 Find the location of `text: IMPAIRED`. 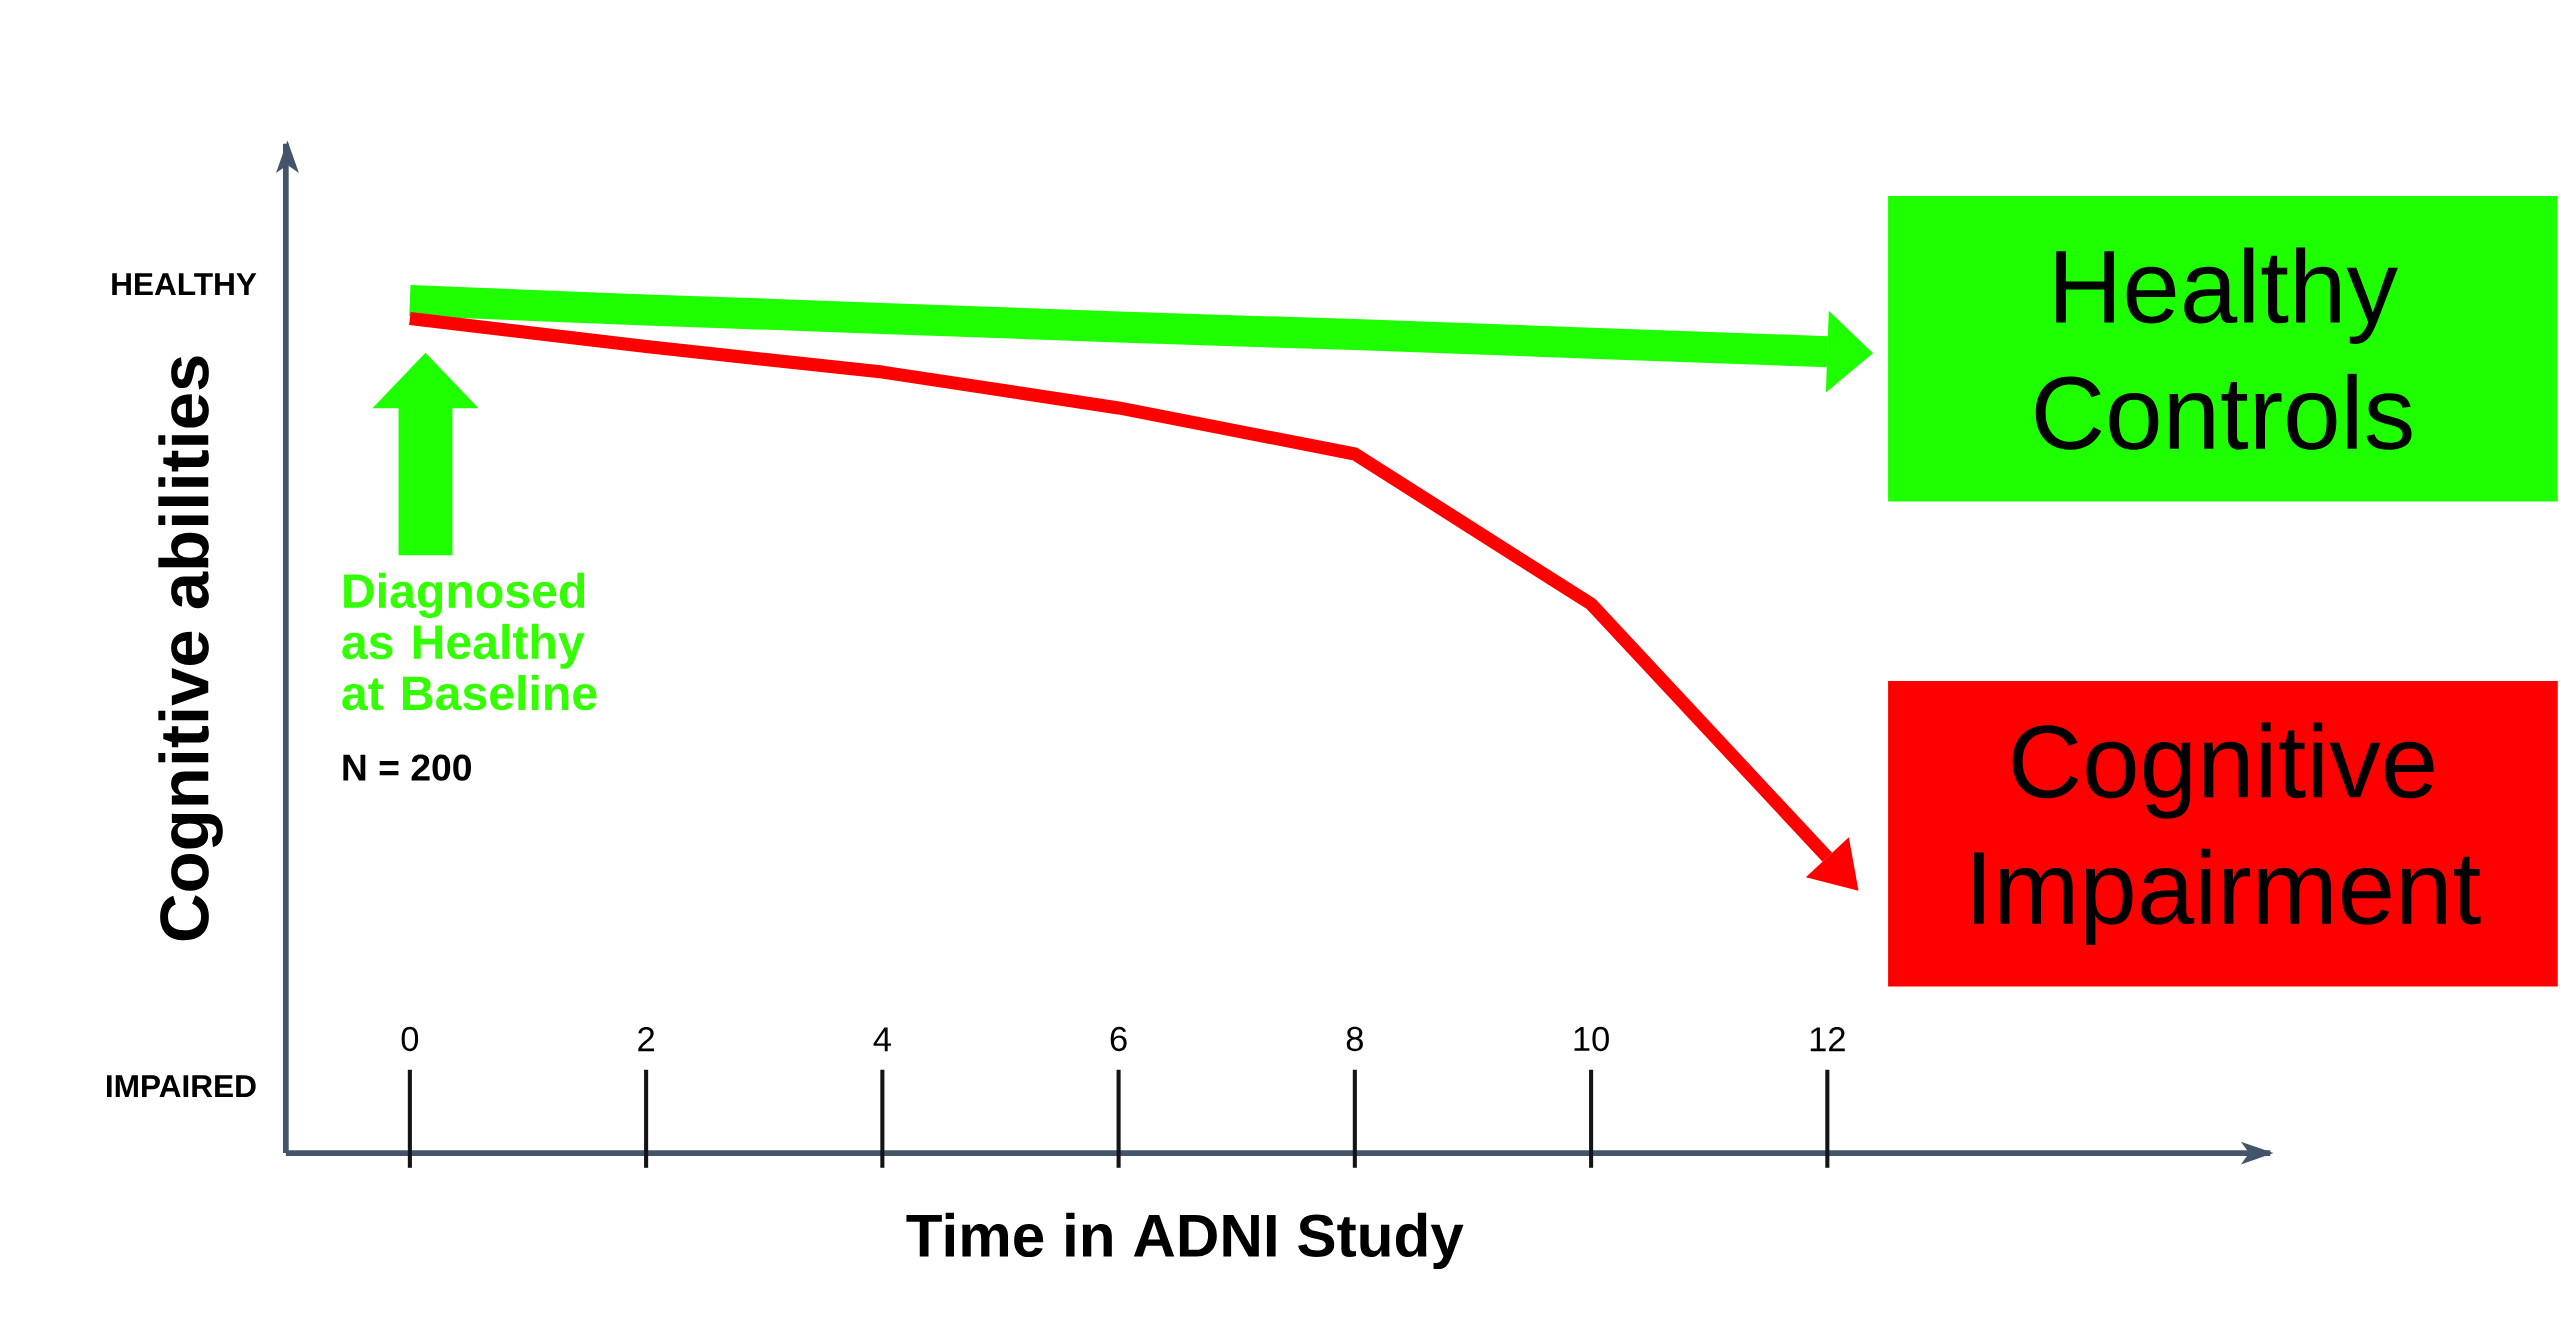

text: IMPAIRED is located at coordinates (181, 1086).